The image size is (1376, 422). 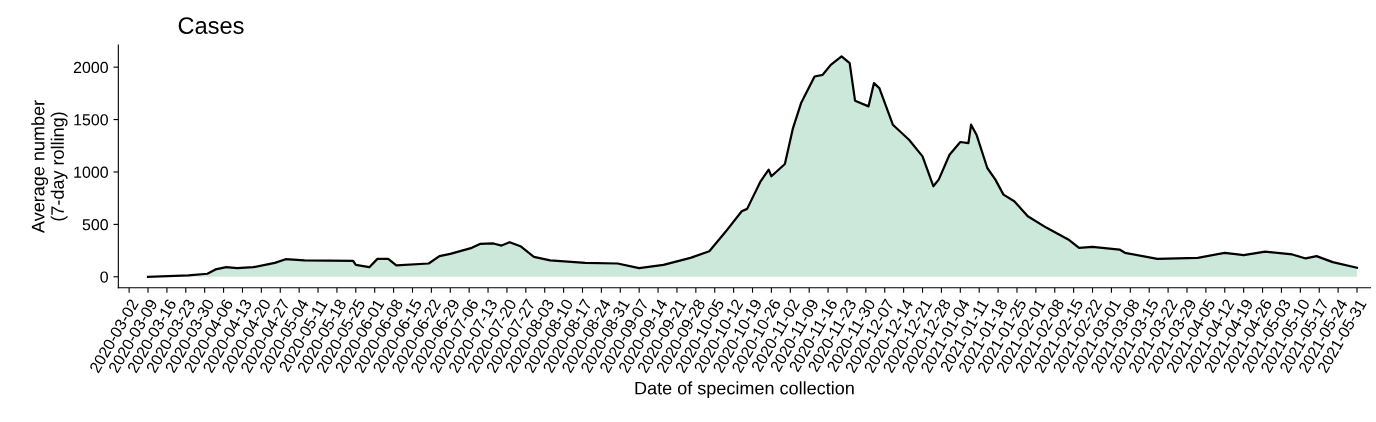 What do you see at coordinates (91, 172) in the screenshot?
I see `y-tick-label: 1000` at bounding box center [91, 172].